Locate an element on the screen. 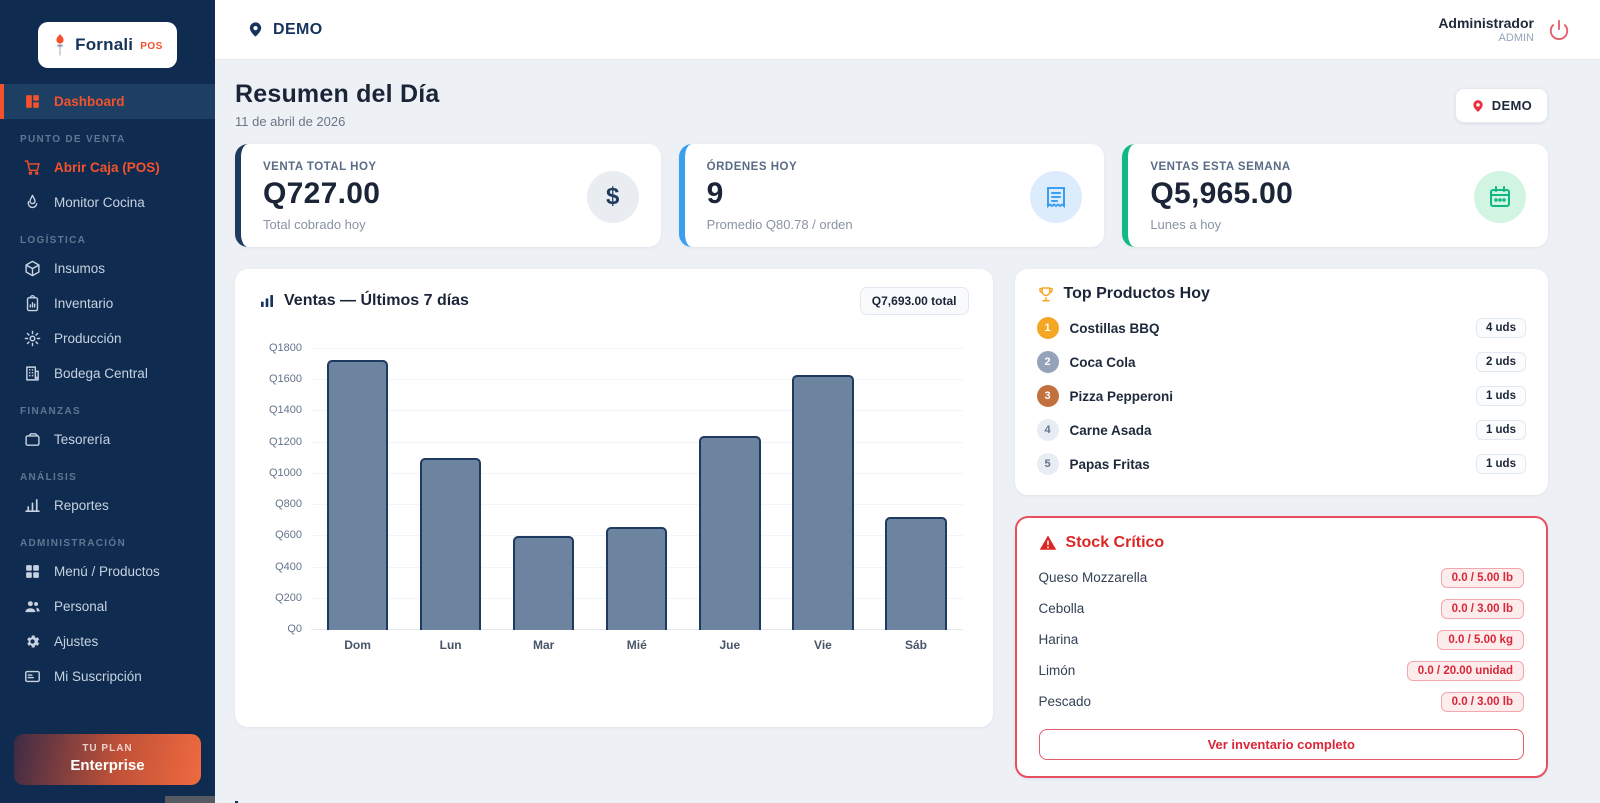  trophy-icon is located at coordinates (1045, 294).